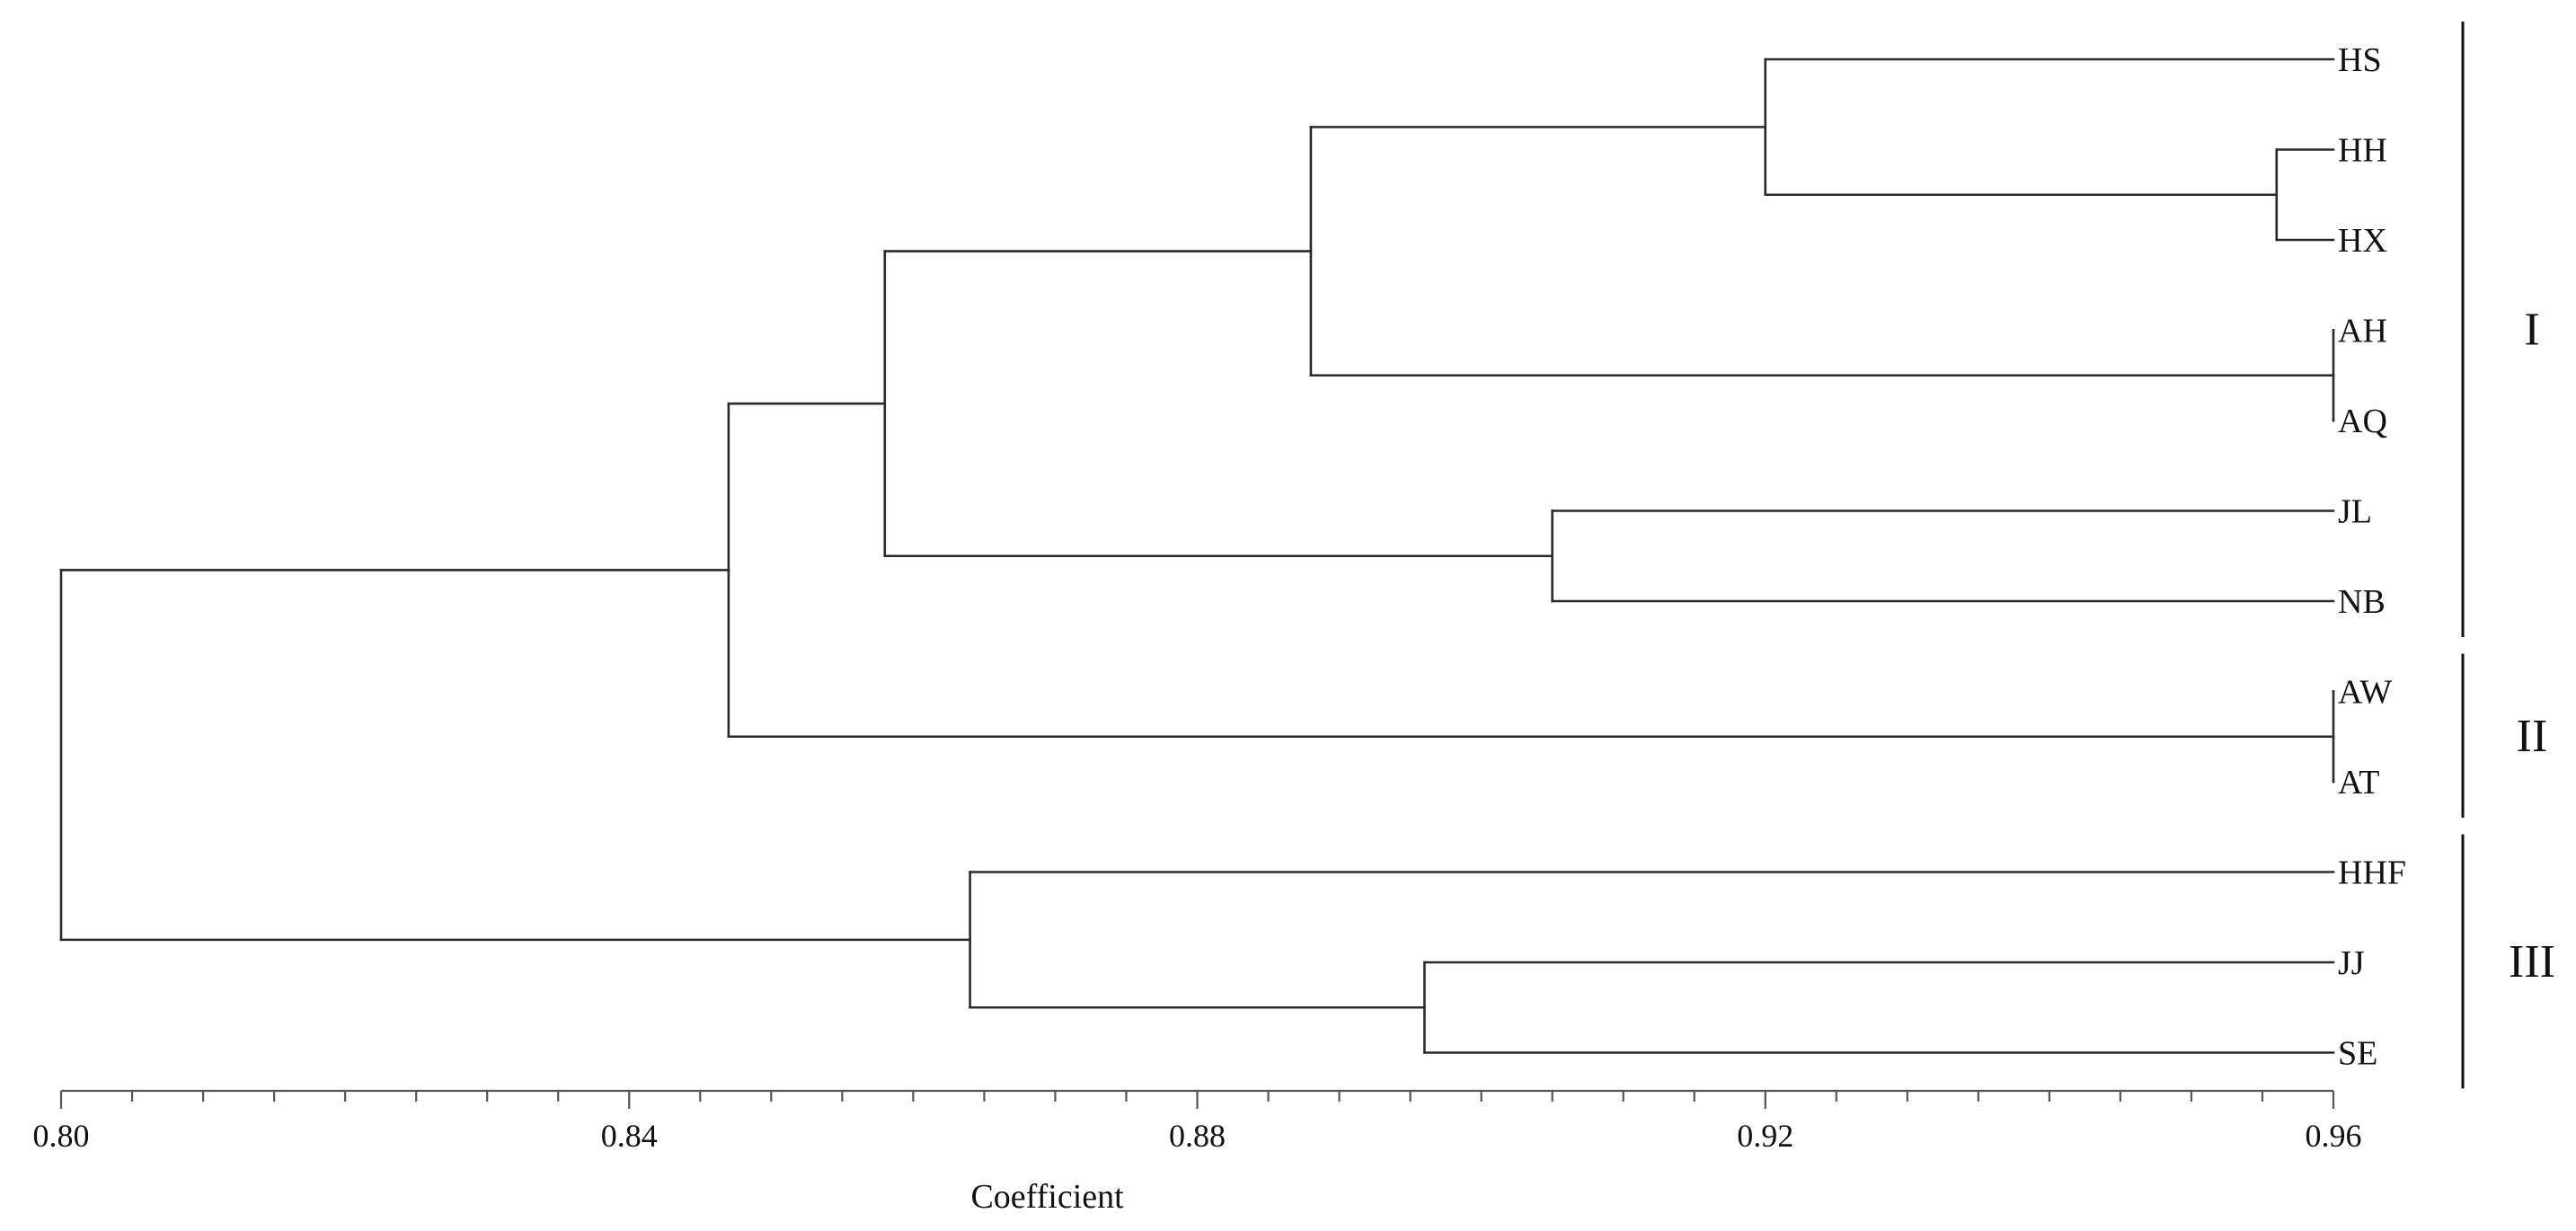 This screenshot has height=1231, width=2576. Describe the element at coordinates (2532, 961) in the screenshot. I see `group-label-iii: III` at that location.